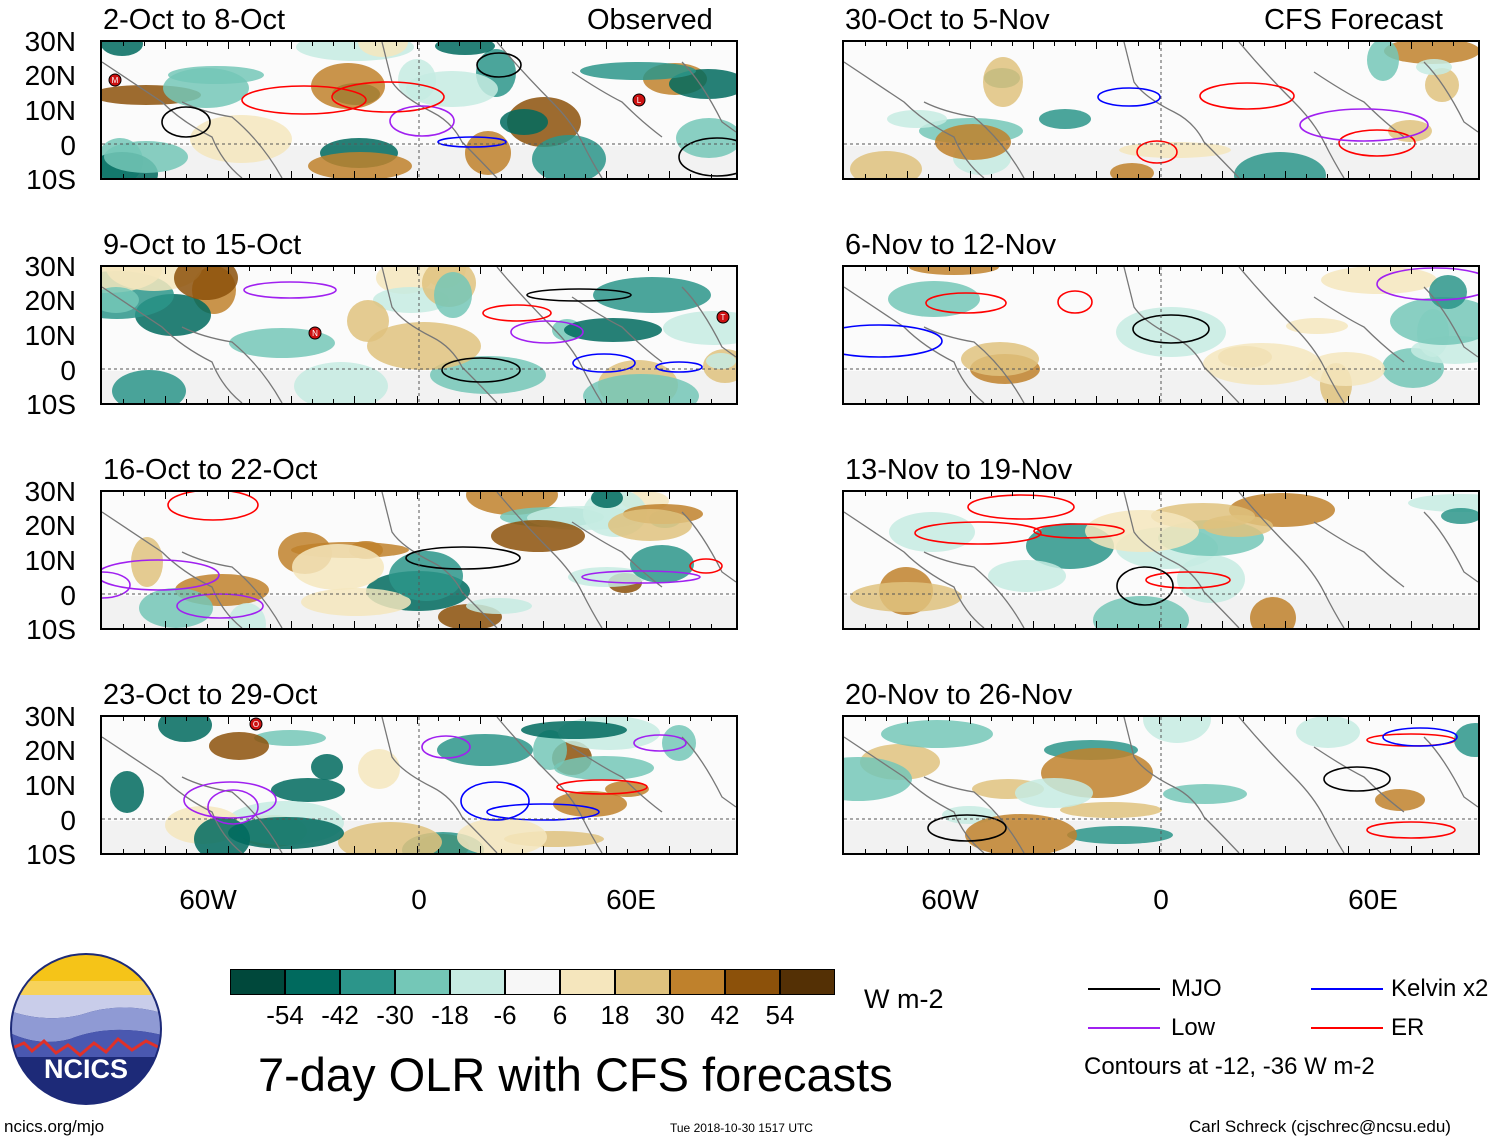  Describe the element at coordinates (505, 1015) in the screenshot. I see `colorbar-label: -6` at that location.